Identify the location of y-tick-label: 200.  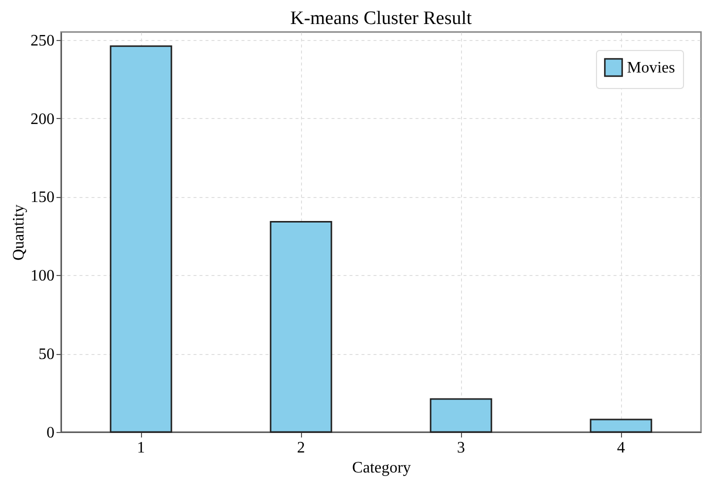
(42, 119).